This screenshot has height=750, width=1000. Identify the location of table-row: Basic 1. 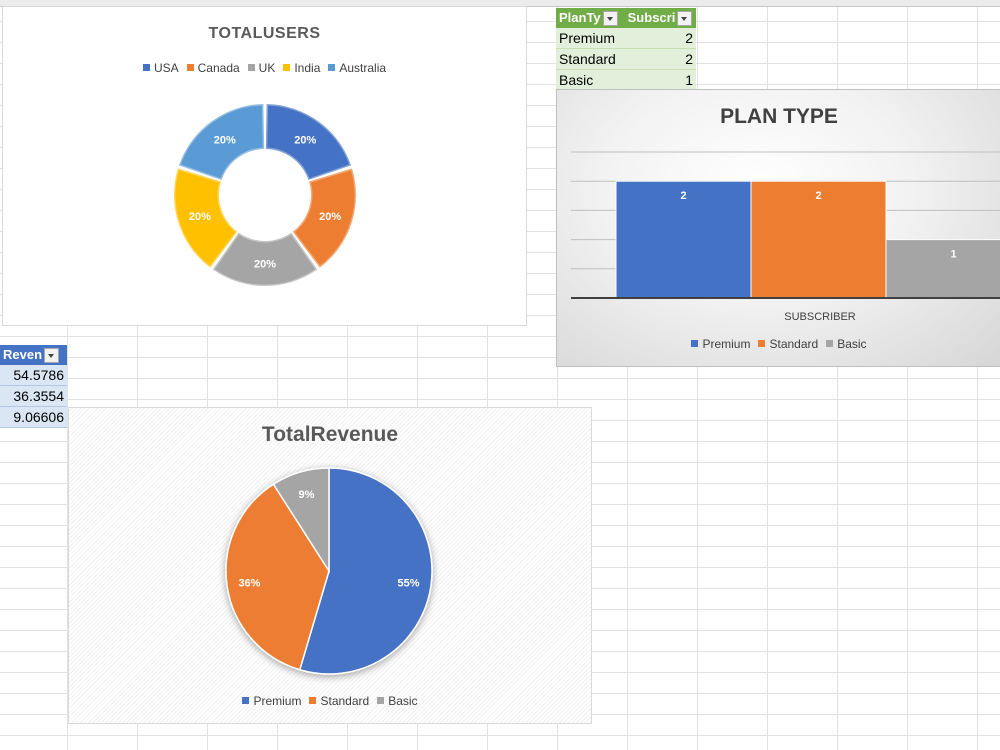
(626, 80).